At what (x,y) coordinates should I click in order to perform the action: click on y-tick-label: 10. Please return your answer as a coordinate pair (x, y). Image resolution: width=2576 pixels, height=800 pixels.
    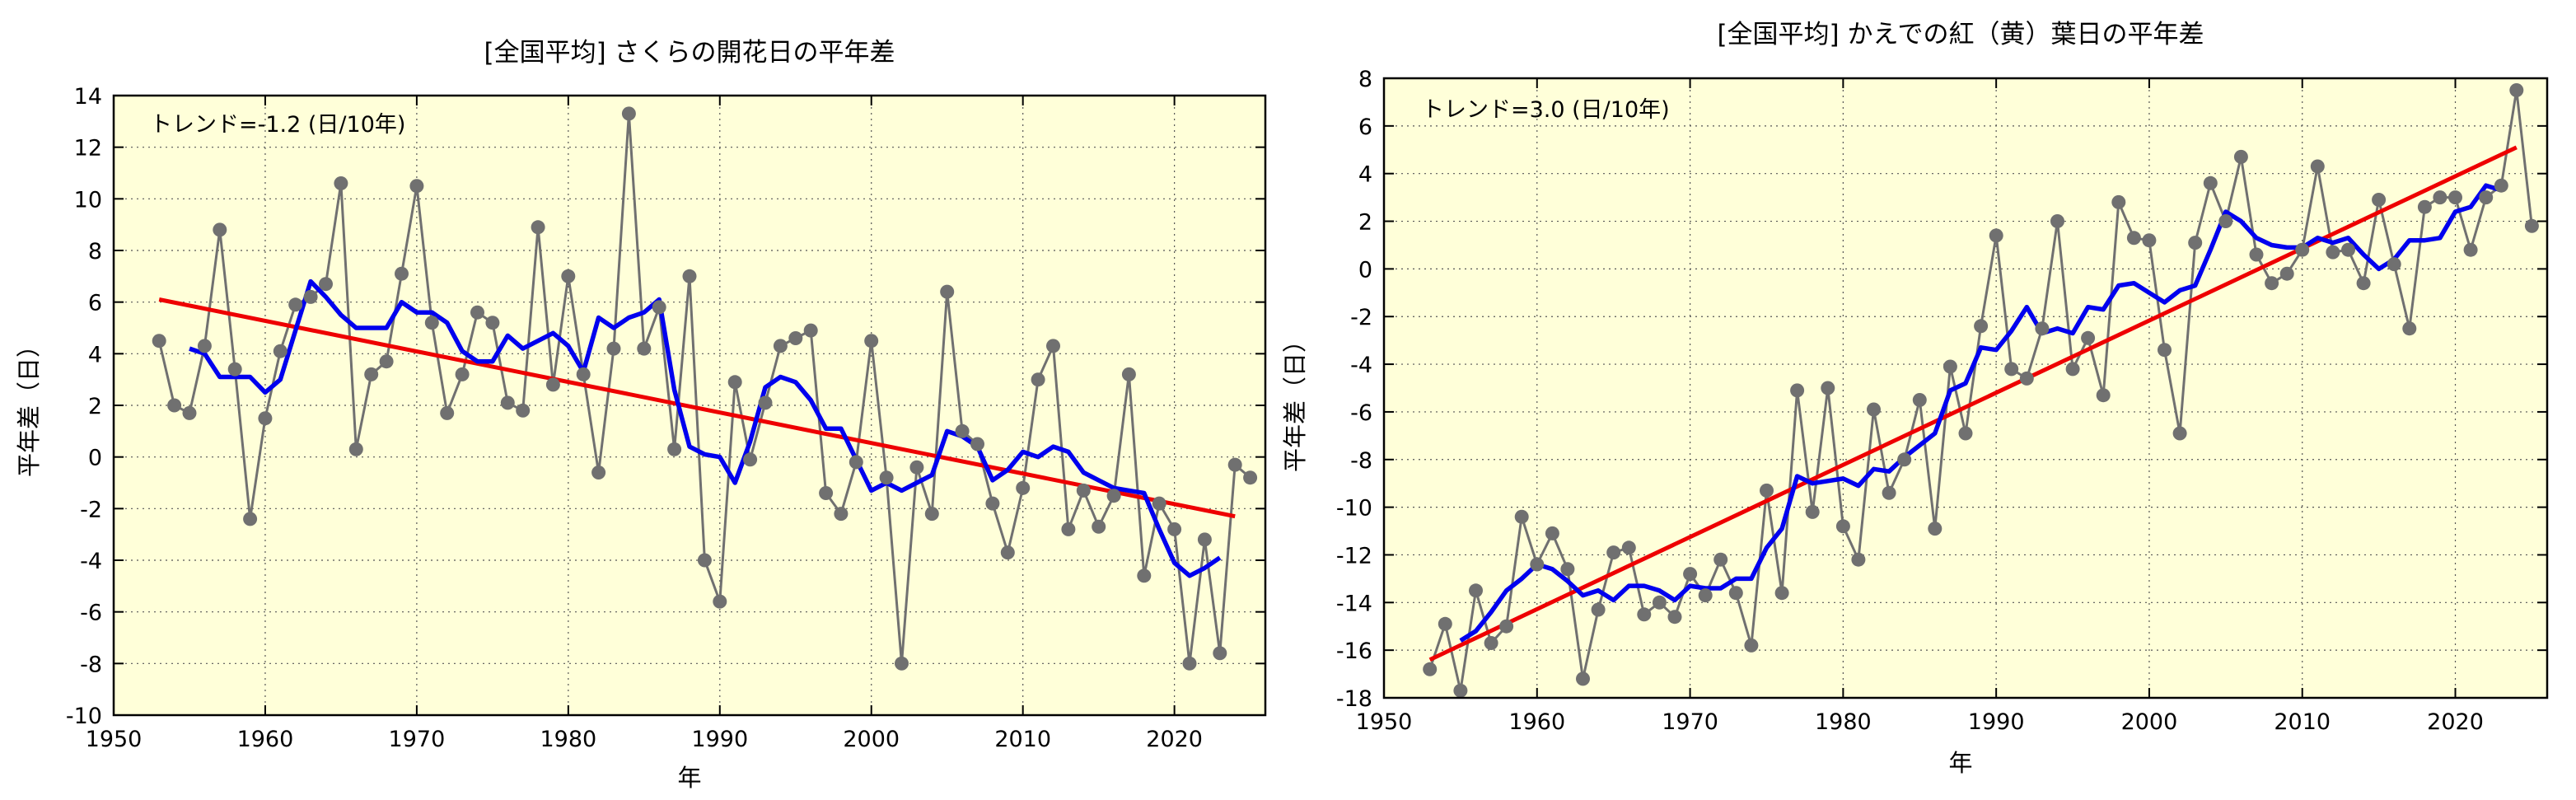
    Looking at the image, I should click on (88, 200).